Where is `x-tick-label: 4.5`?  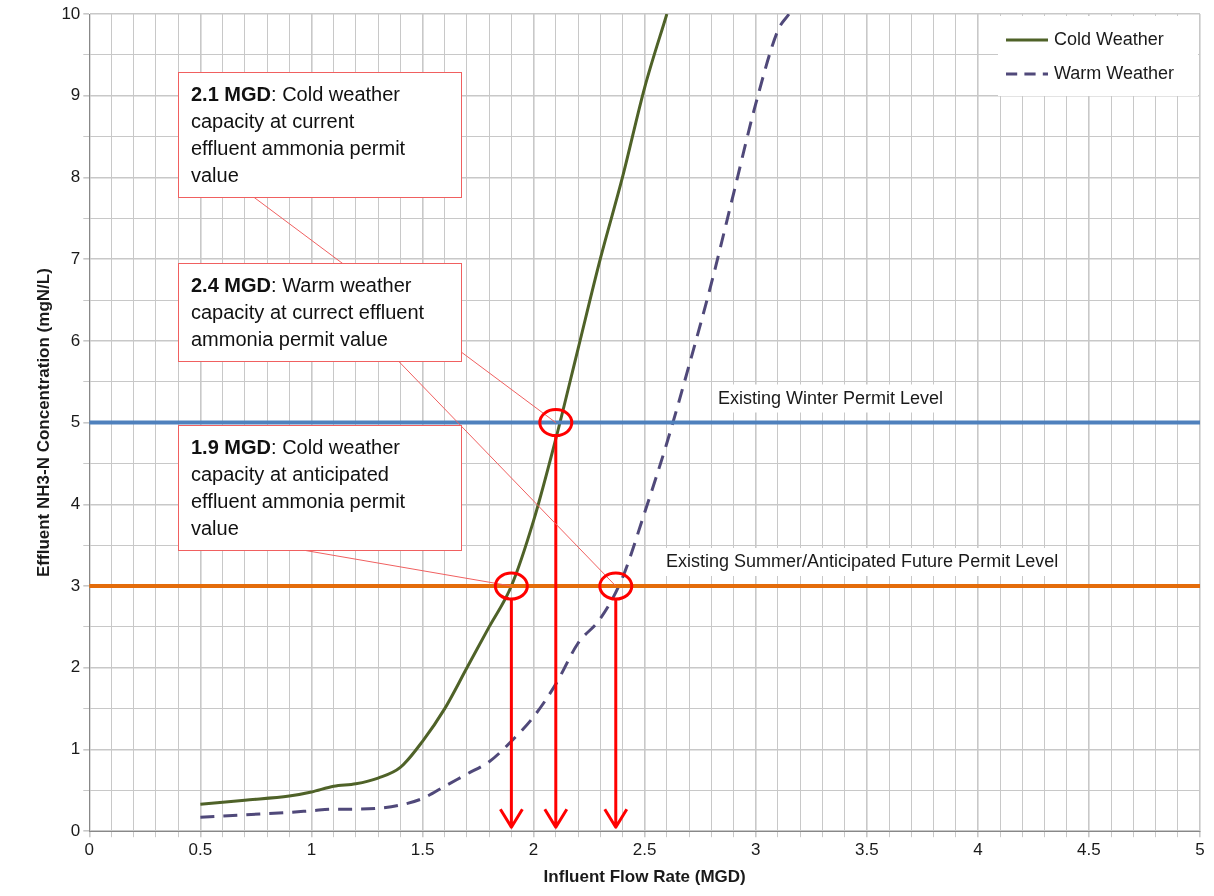 x-tick-label: 4.5 is located at coordinates (1089, 850).